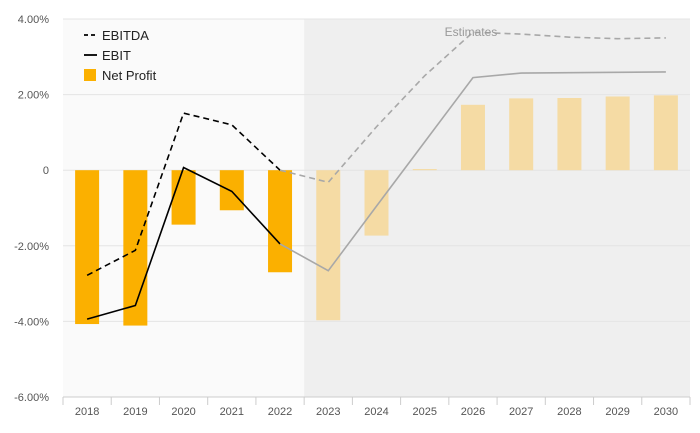 The width and height of the screenshot is (700, 433). I want to click on x-tick-label: 2019, so click(135, 412).